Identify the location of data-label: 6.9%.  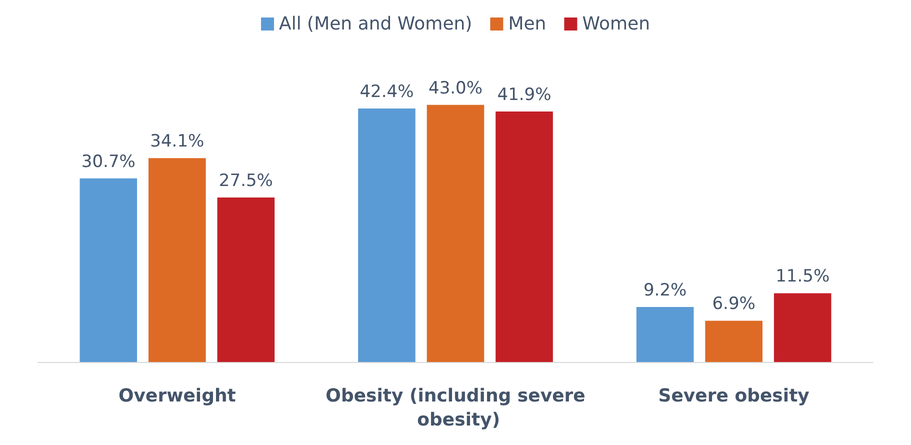
(734, 304).